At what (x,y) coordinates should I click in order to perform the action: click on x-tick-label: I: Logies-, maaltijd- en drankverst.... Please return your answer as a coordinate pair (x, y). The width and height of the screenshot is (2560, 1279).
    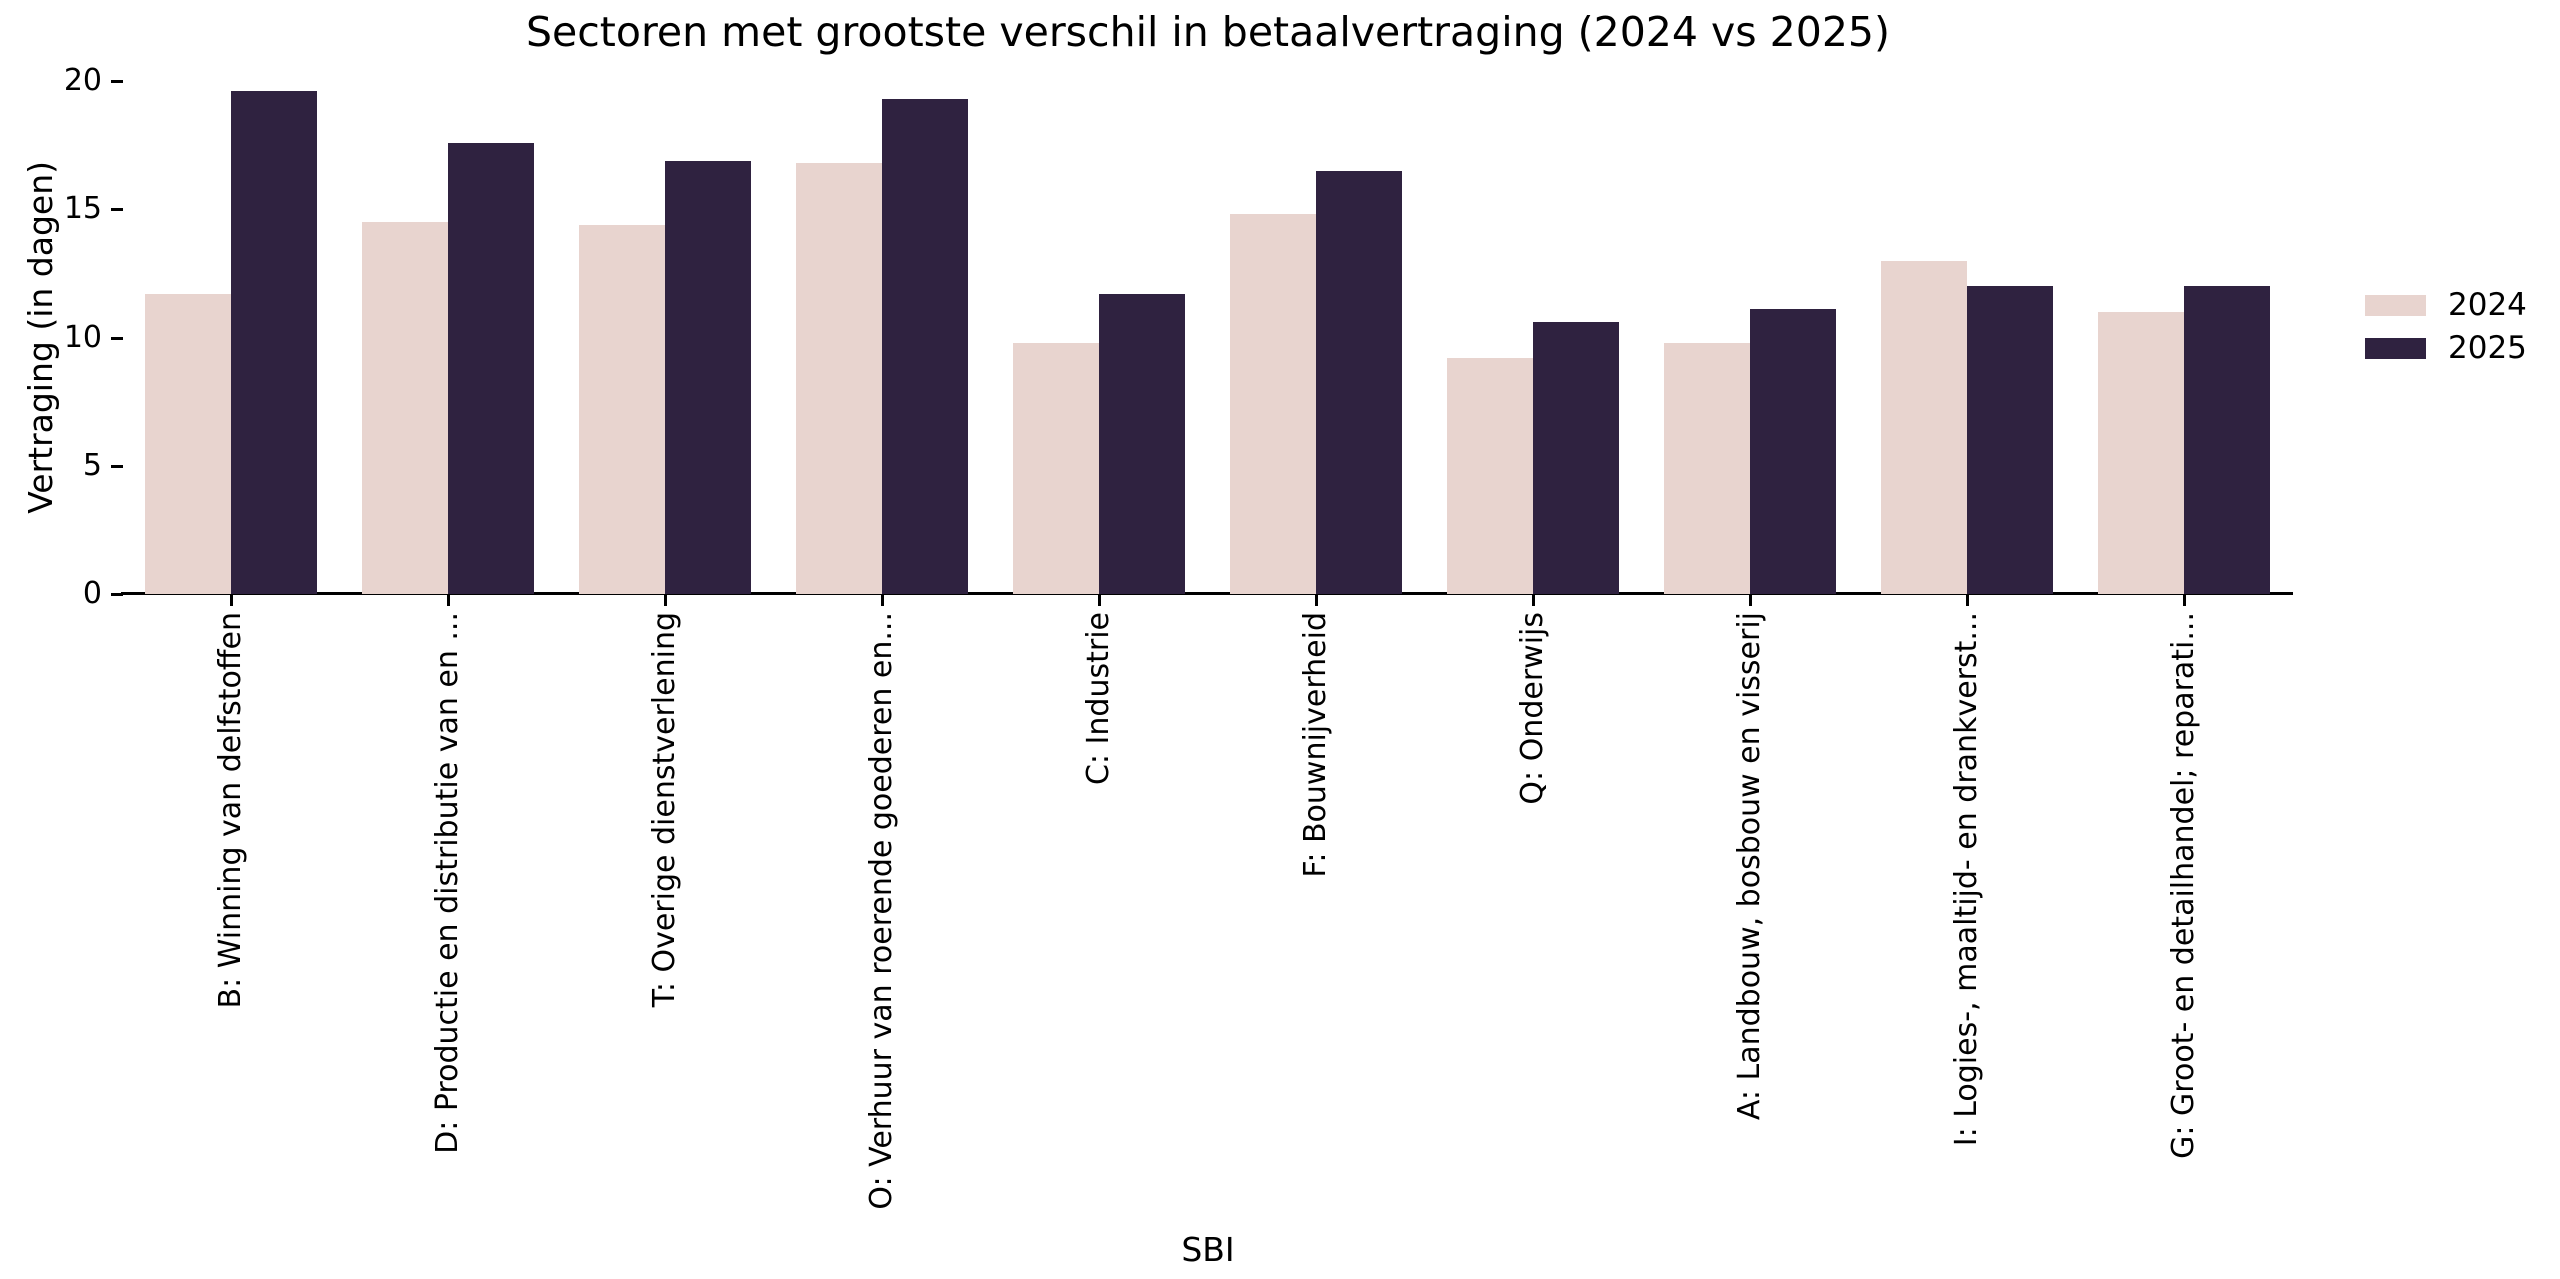
    Looking at the image, I should click on (1967, 879).